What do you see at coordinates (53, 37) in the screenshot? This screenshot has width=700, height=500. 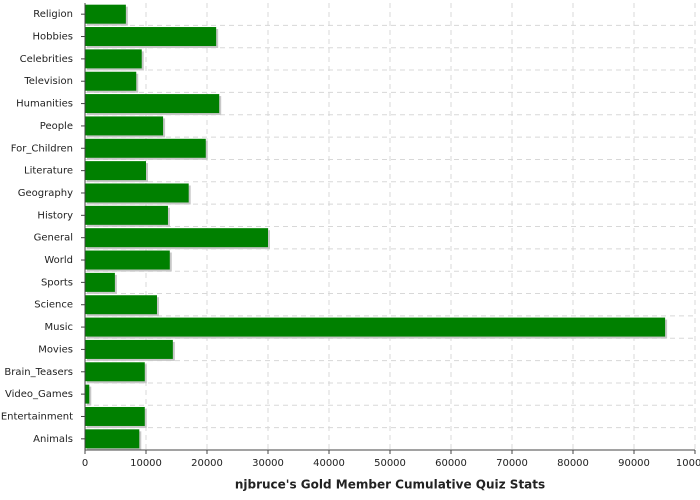 I see `y-tick-label: Hobbies` at bounding box center [53, 37].